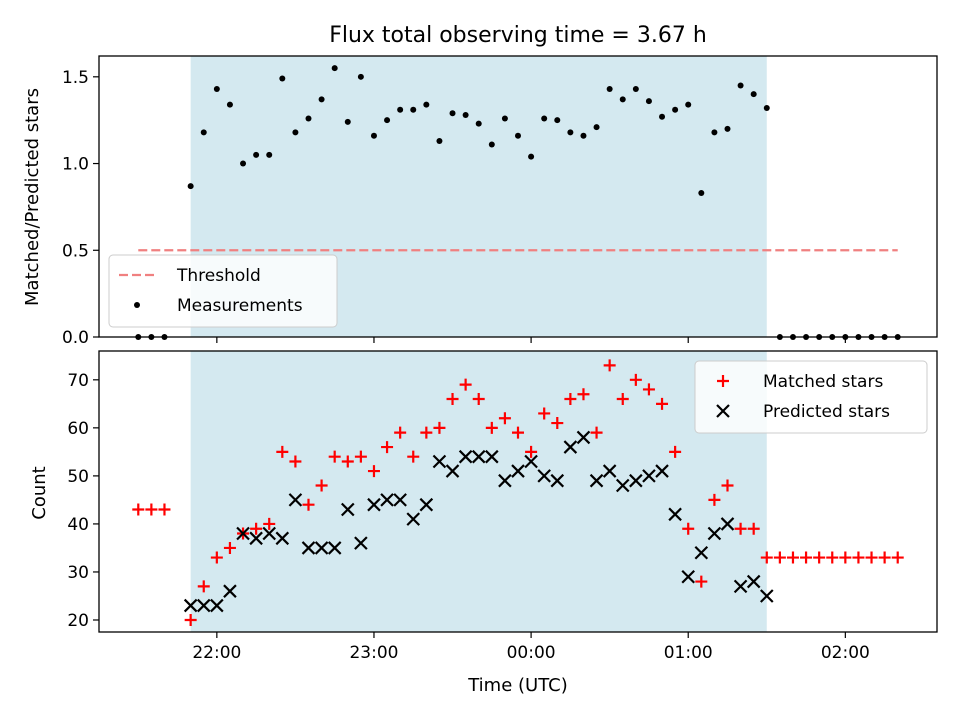 The height and width of the screenshot is (720, 960). I want to click on legend-dot-swatch, so click(137, 305).